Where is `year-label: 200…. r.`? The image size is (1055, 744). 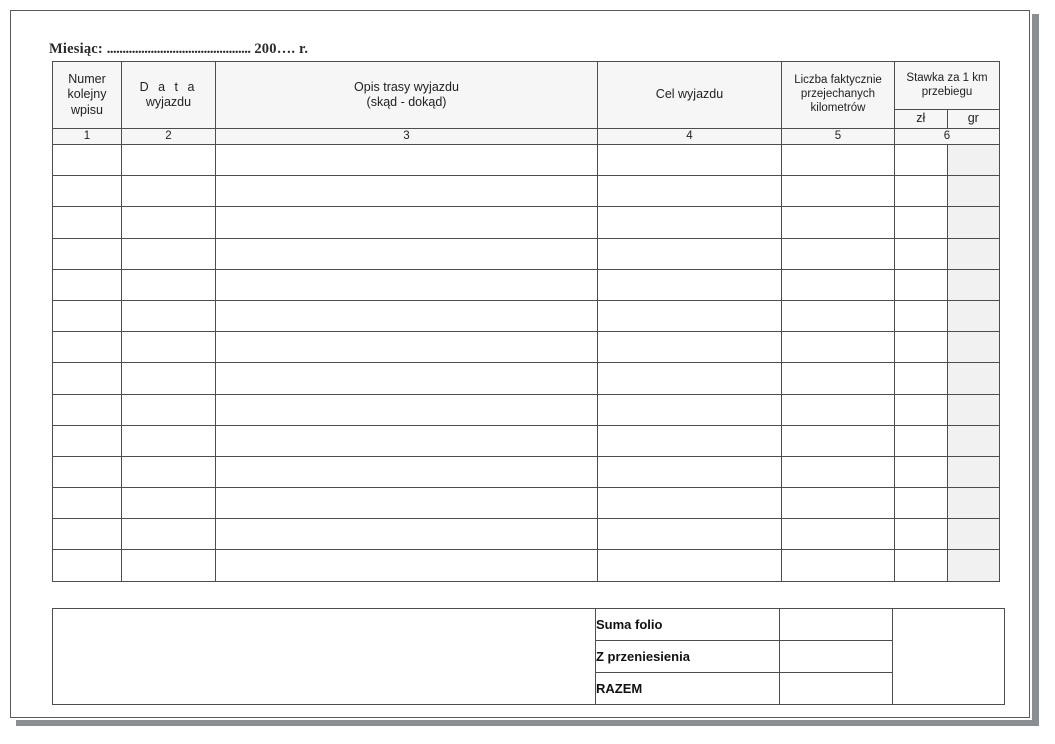 year-label: 200…. r. is located at coordinates (281, 49).